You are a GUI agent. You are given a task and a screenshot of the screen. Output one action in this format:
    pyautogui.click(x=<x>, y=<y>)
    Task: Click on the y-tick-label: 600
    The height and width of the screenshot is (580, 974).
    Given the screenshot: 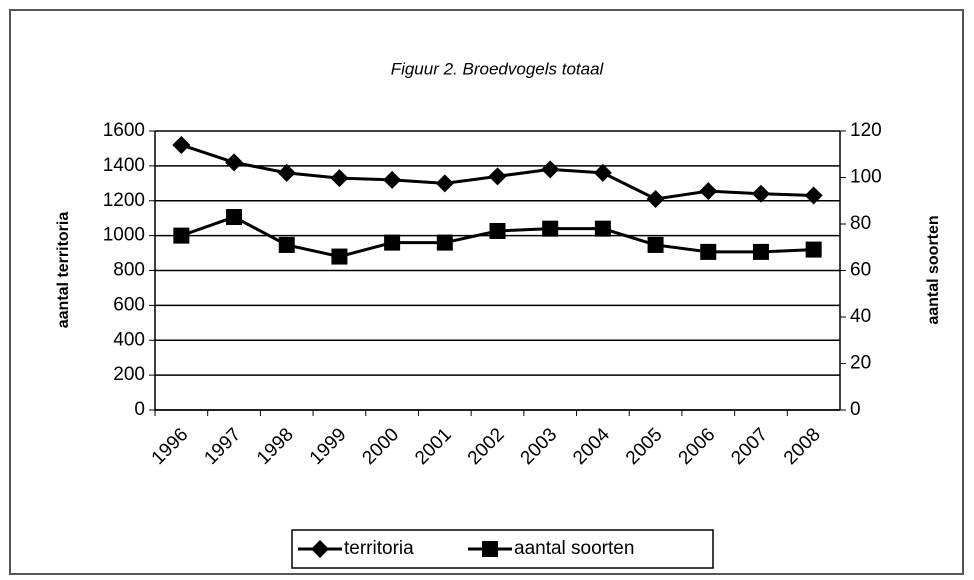 What is the action you would take?
    pyautogui.click(x=129, y=304)
    